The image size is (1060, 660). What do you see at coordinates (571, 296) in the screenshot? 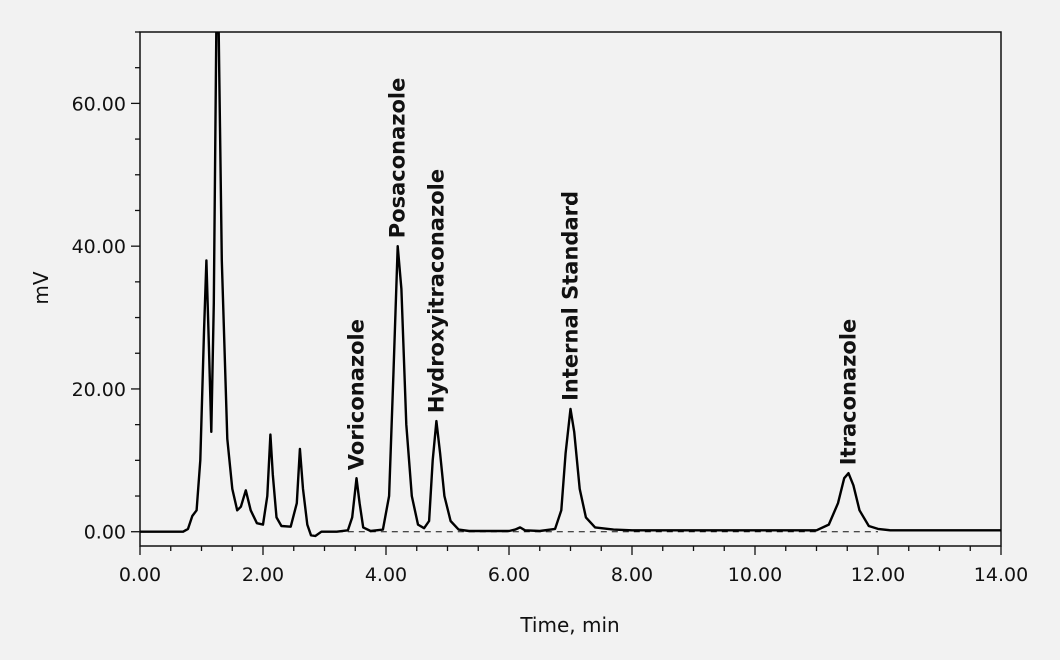
I see `peak-label: Internal Standard` at bounding box center [571, 296].